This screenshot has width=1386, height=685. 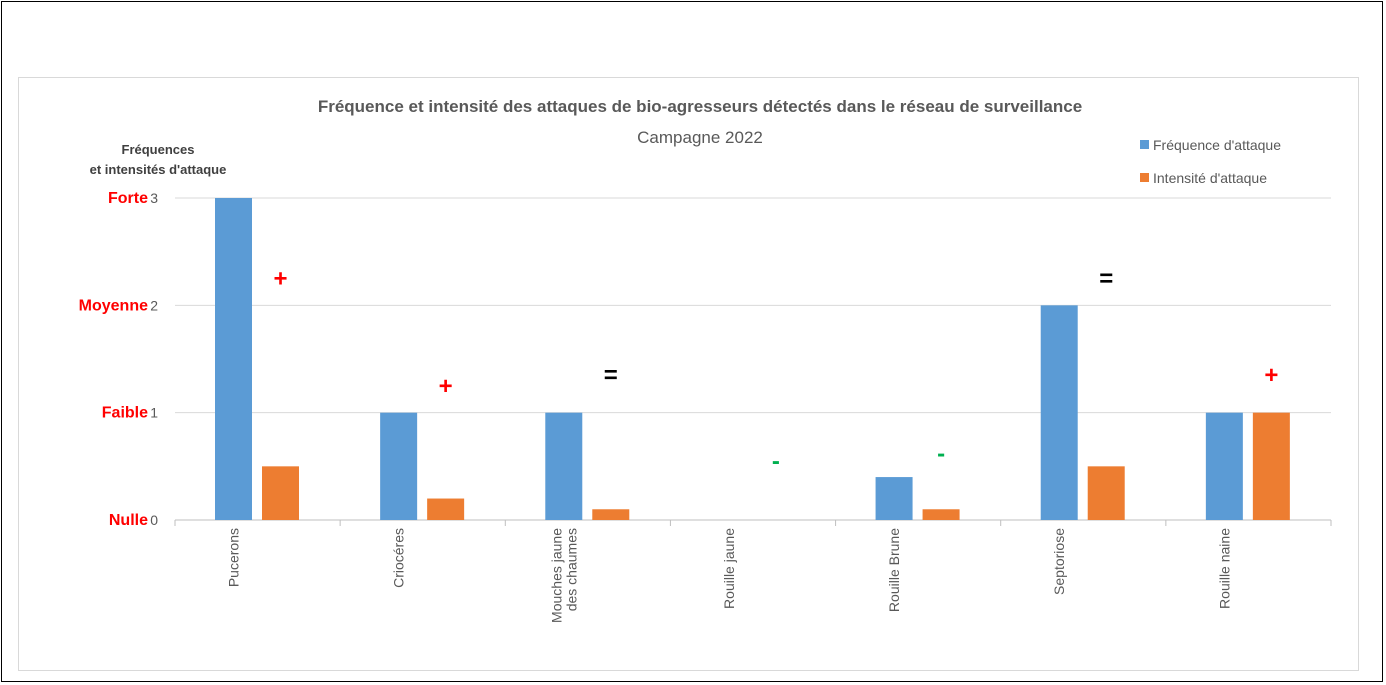 What do you see at coordinates (729, 568) in the screenshot?
I see `x-tick-label: Rouille jaune` at bounding box center [729, 568].